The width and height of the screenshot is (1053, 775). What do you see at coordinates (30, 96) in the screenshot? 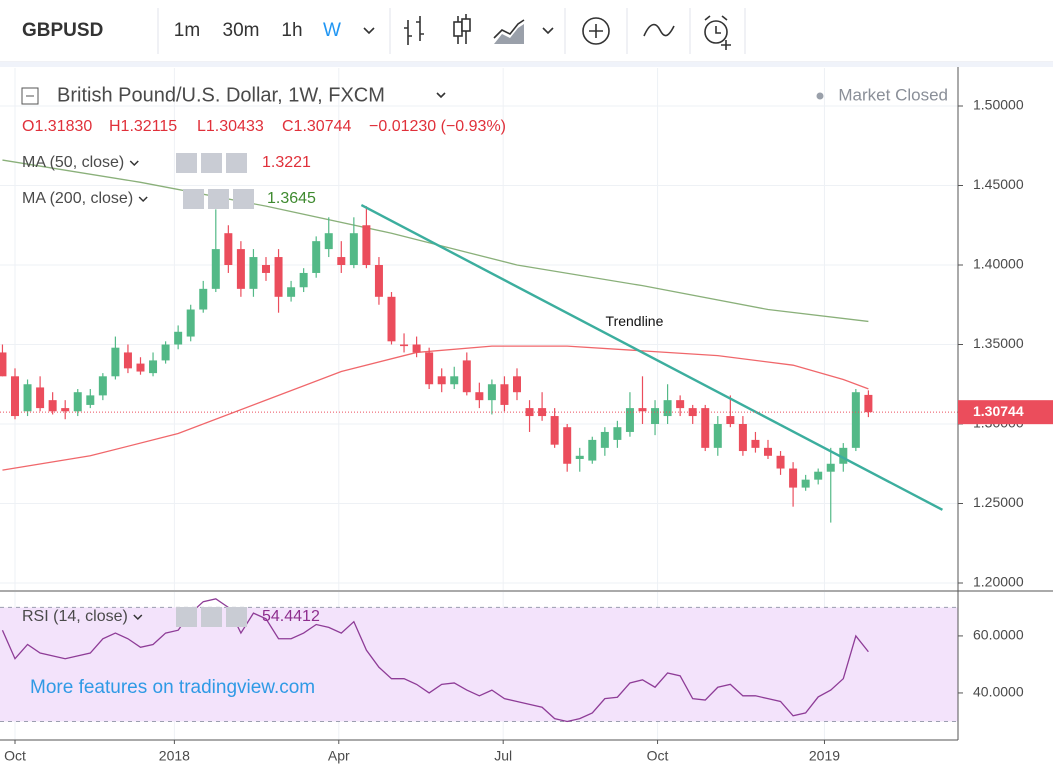
I see `collapse-button` at bounding box center [30, 96].